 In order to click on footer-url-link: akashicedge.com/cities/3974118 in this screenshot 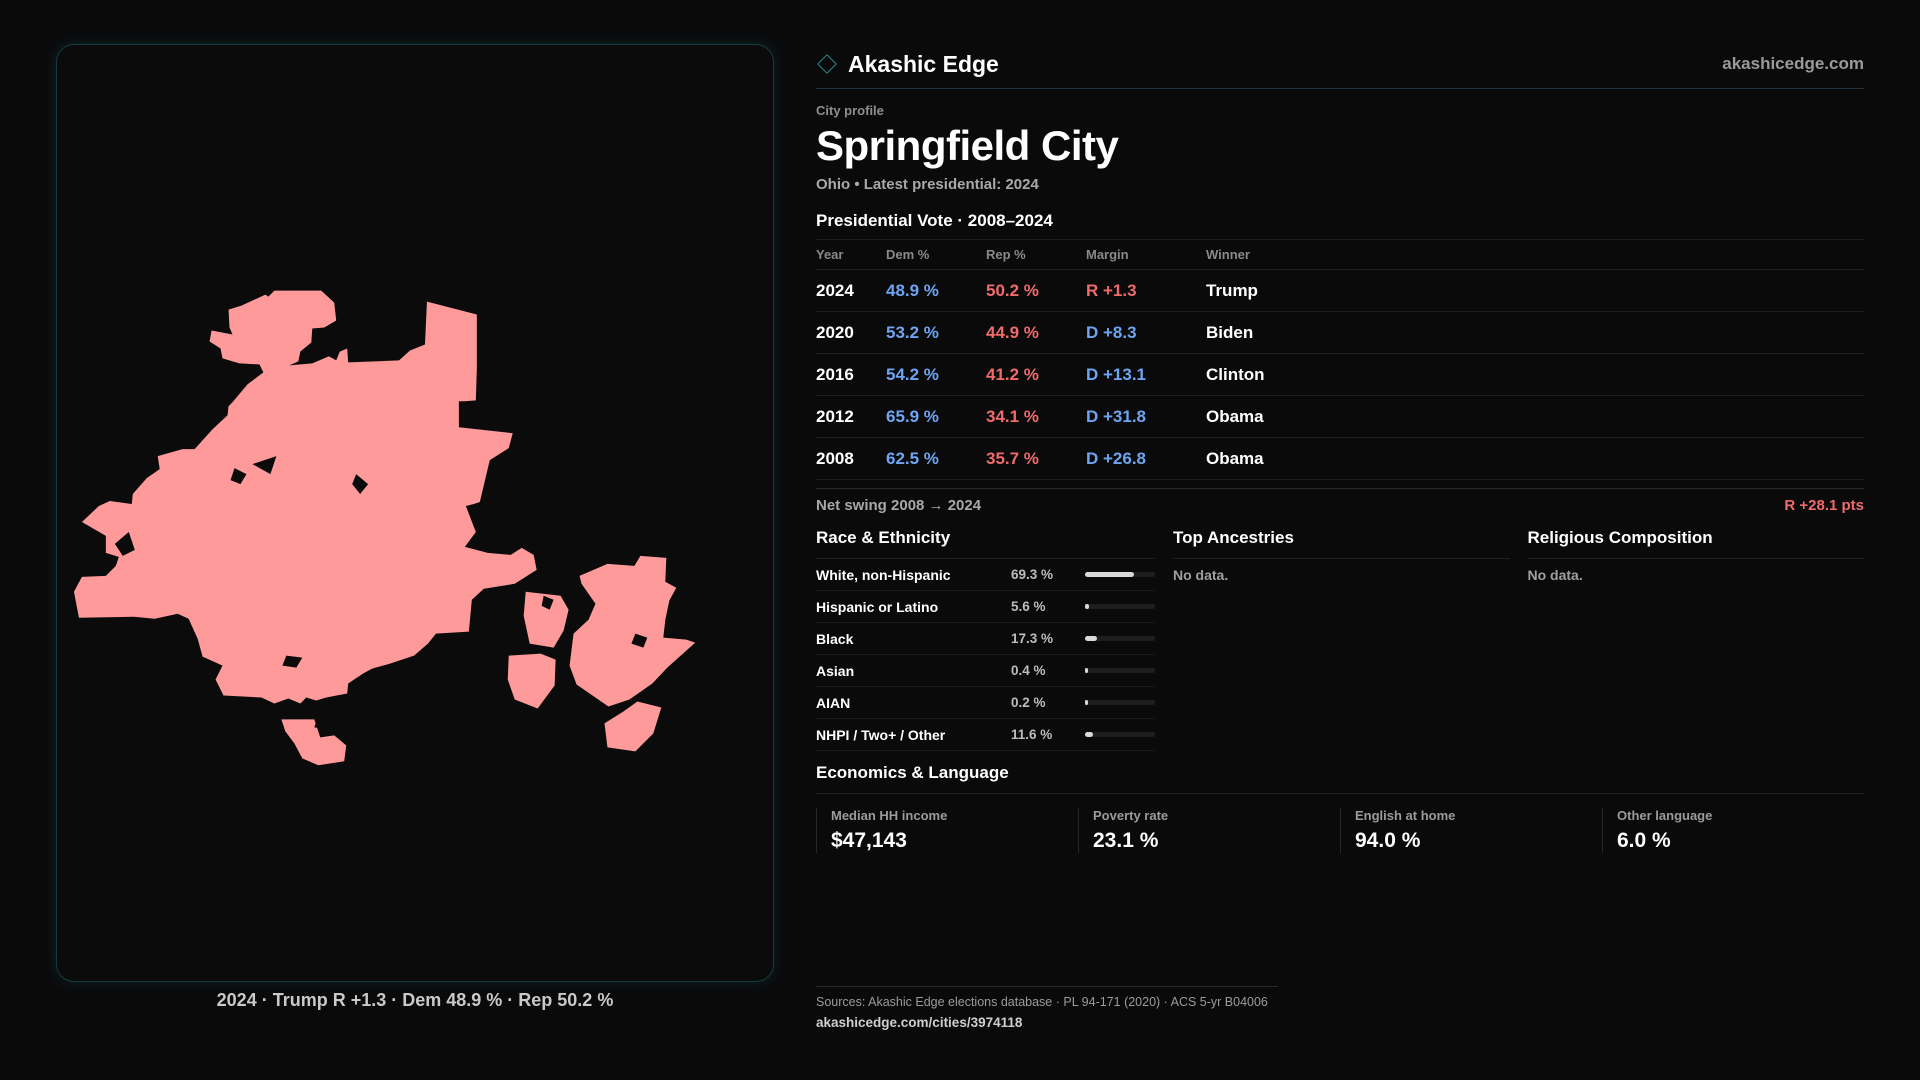, I will do `click(919, 1022)`.